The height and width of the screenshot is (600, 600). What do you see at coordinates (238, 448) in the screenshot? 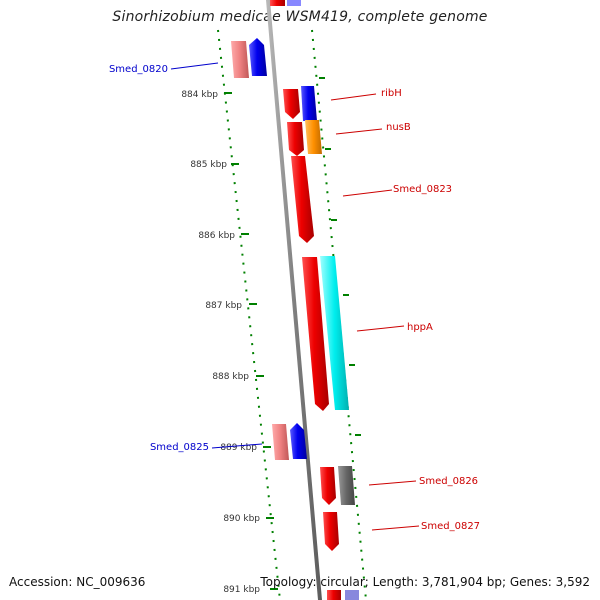
I see `tick-label-889: 889 kbp` at bounding box center [238, 448].